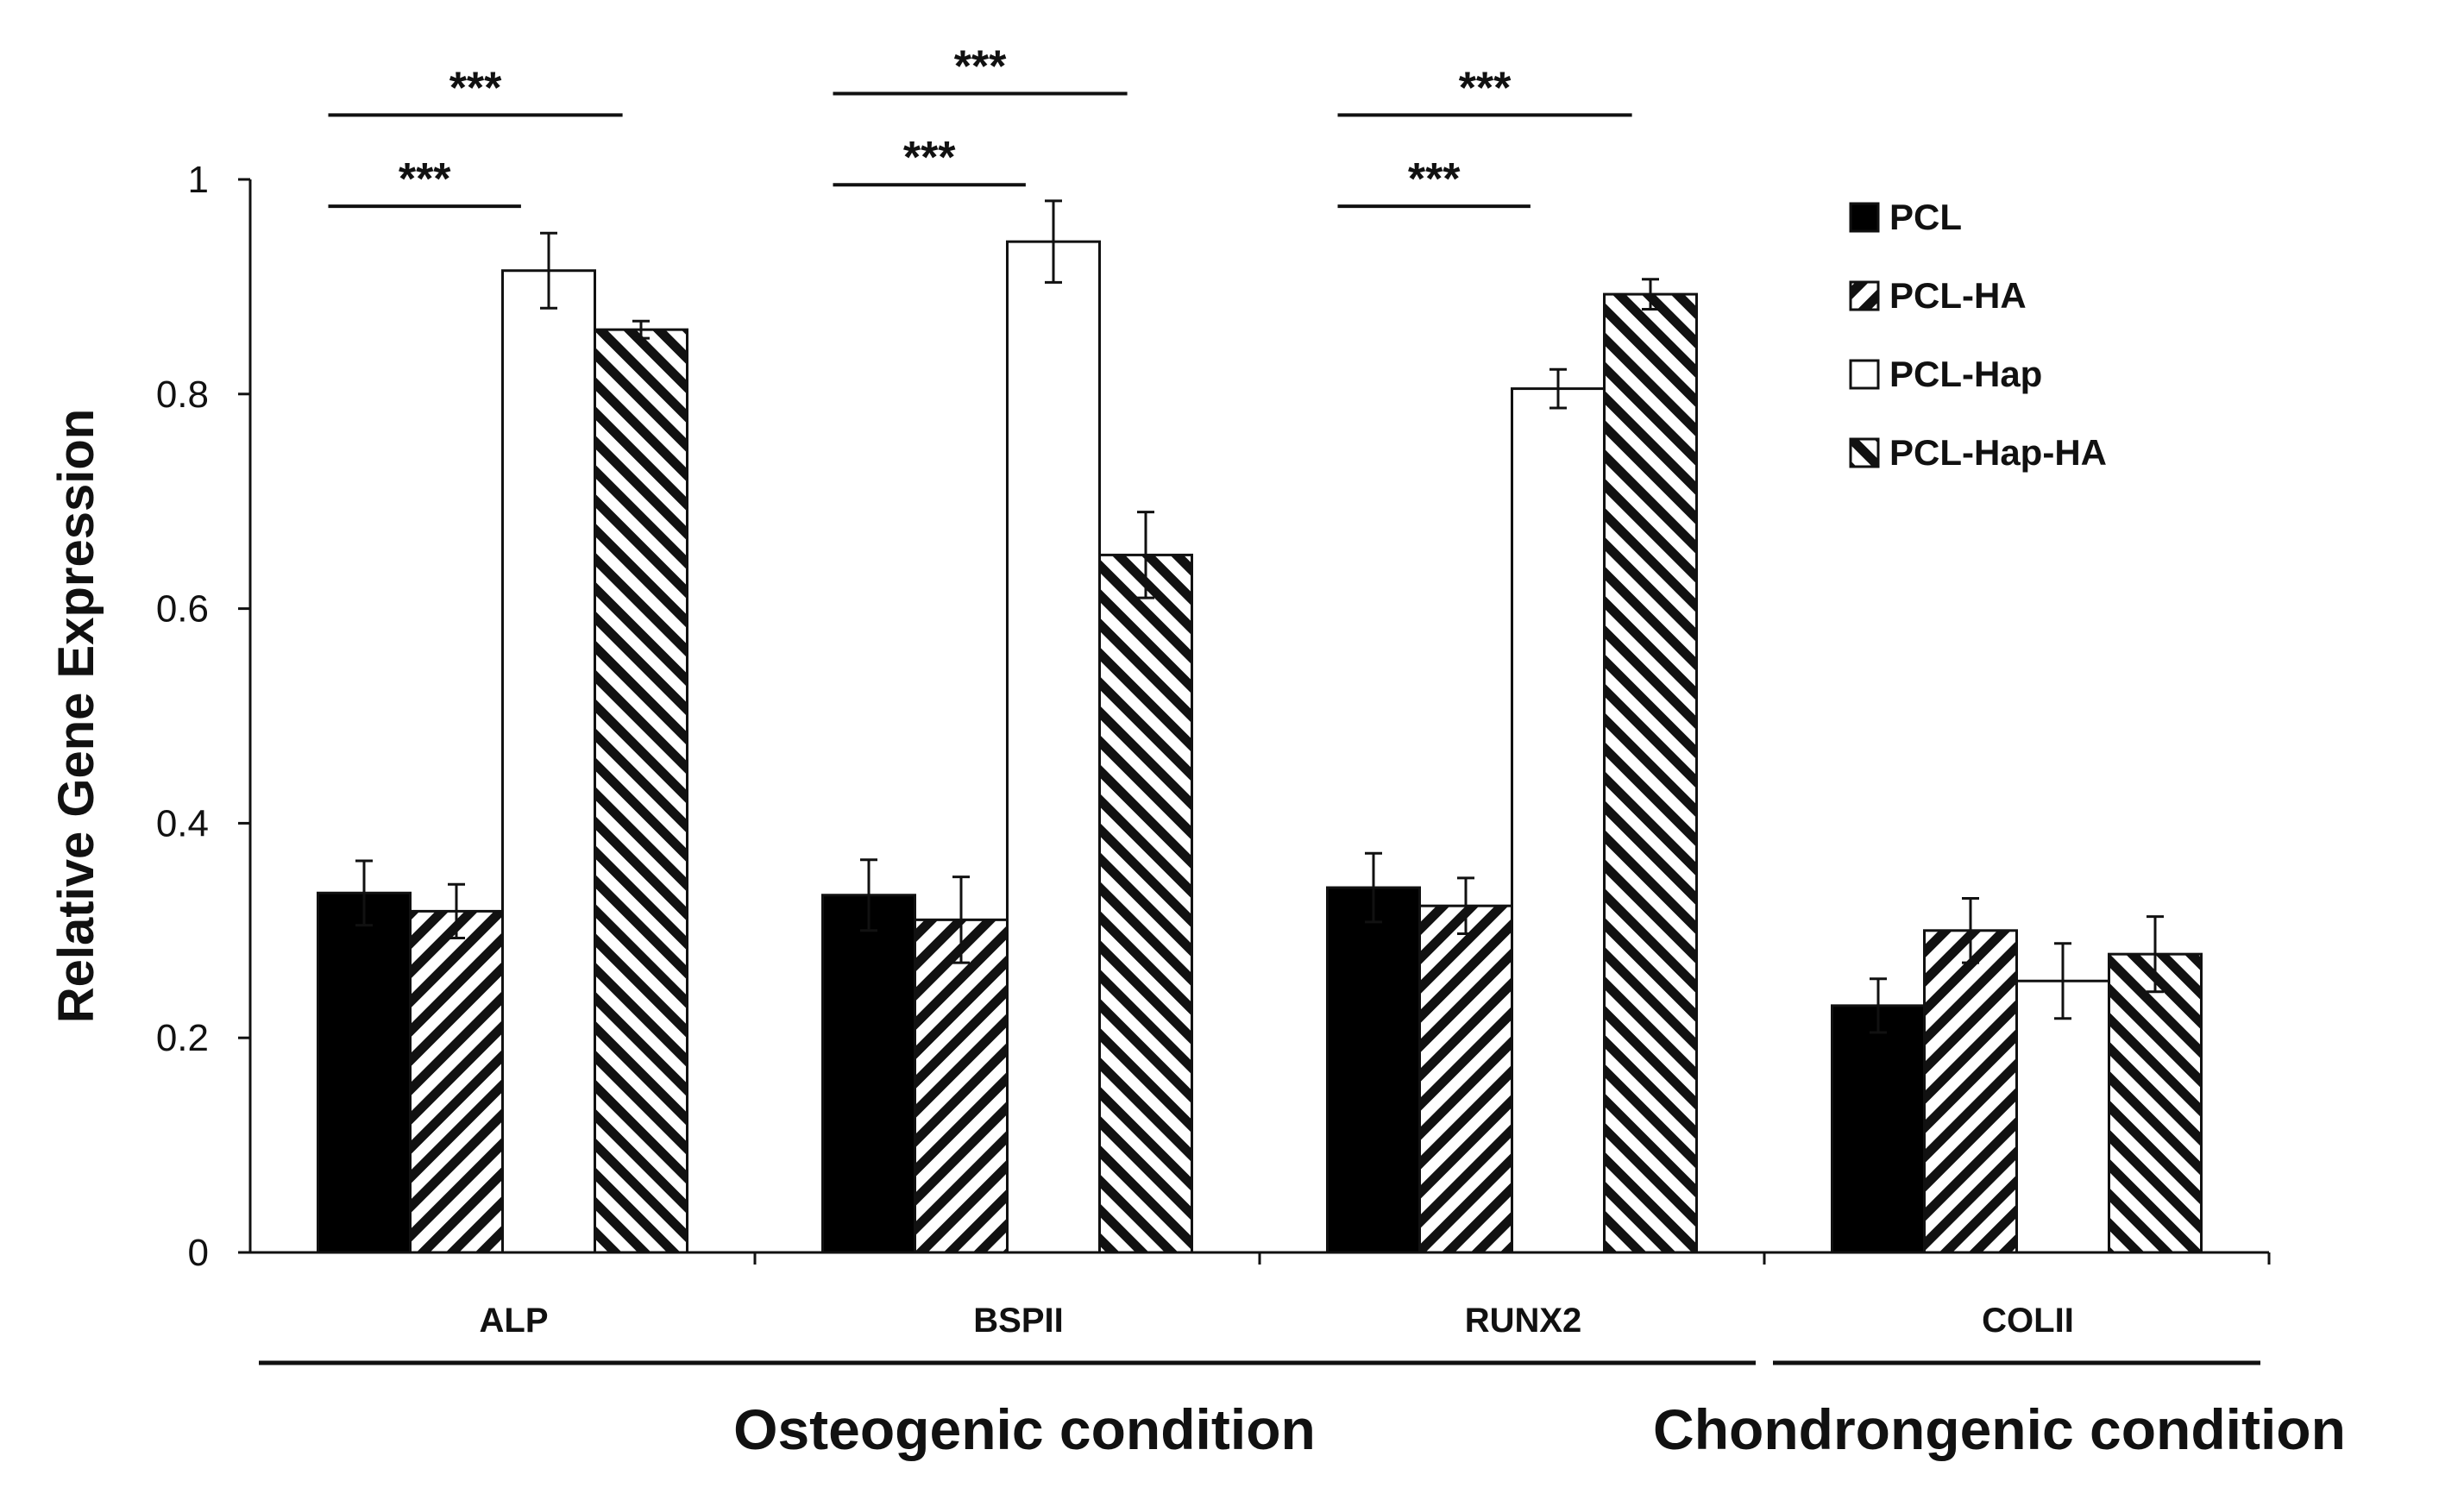 The width and height of the screenshot is (2464, 1500). What do you see at coordinates (1864, 374) in the screenshot?
I see `legend-swatch-pcl-hap` at bounding box center [1864, 374].